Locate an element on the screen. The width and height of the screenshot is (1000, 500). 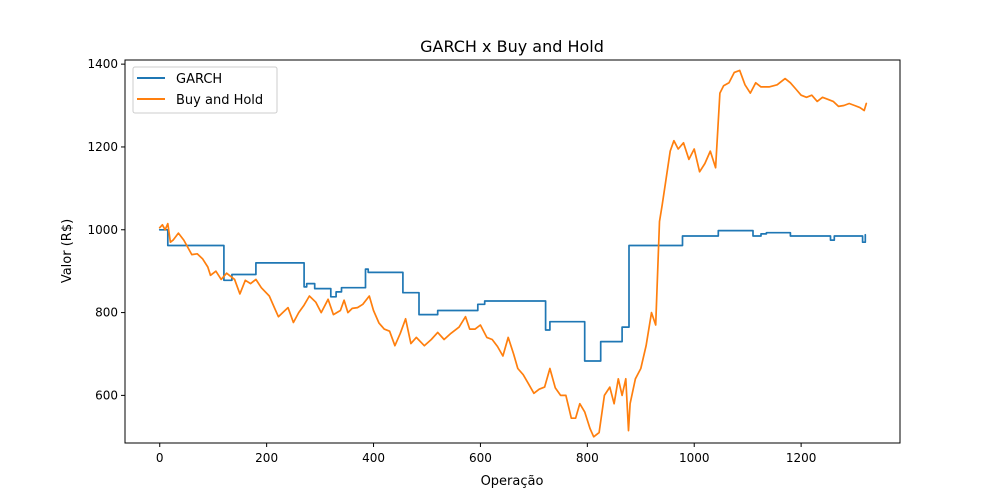
y-tick-label-800: 800 is located at coordinates (106, 313).